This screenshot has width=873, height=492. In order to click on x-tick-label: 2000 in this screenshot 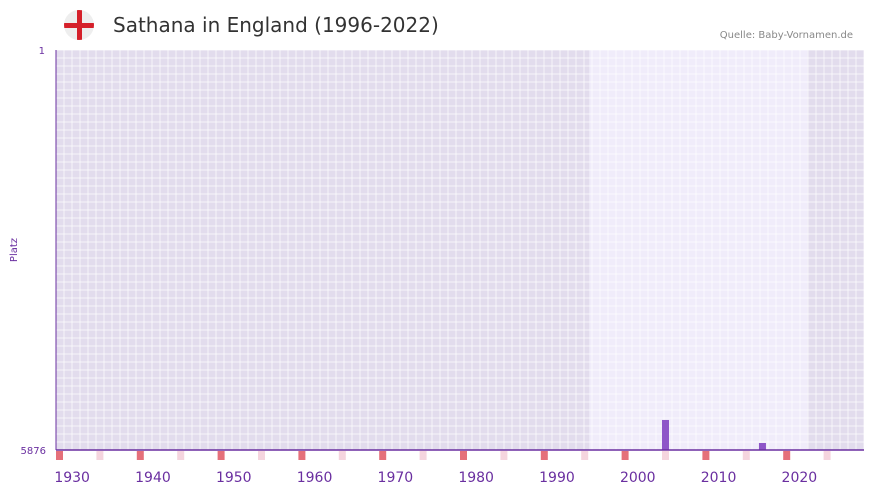, I will do `click(638, 478)`.